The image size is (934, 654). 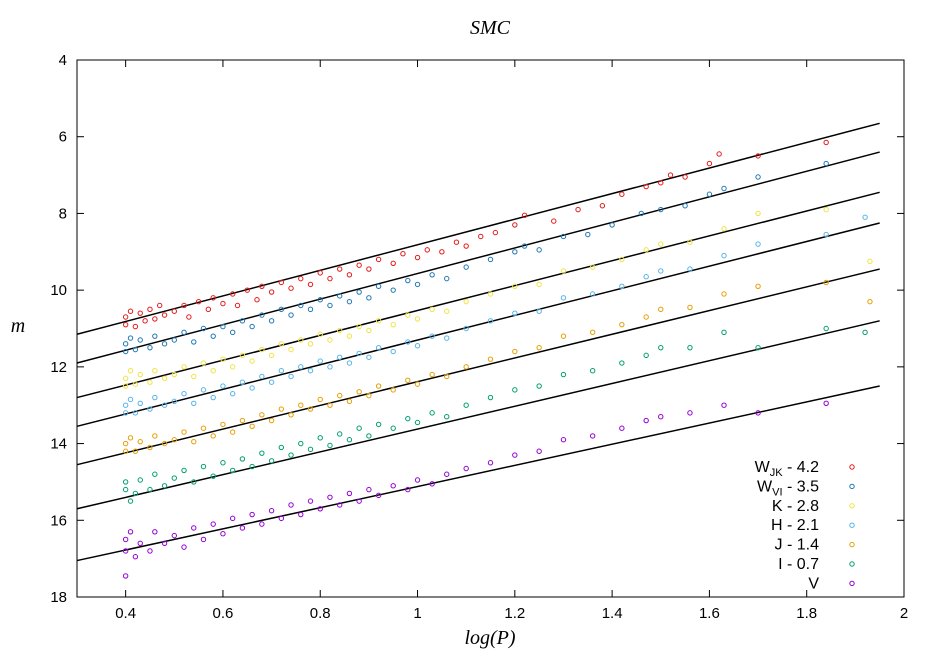 What do you see at coordinates (612, 613) in the screenshot?
I see `x-tick-label: 1.4` at bounding box center [612, 613].